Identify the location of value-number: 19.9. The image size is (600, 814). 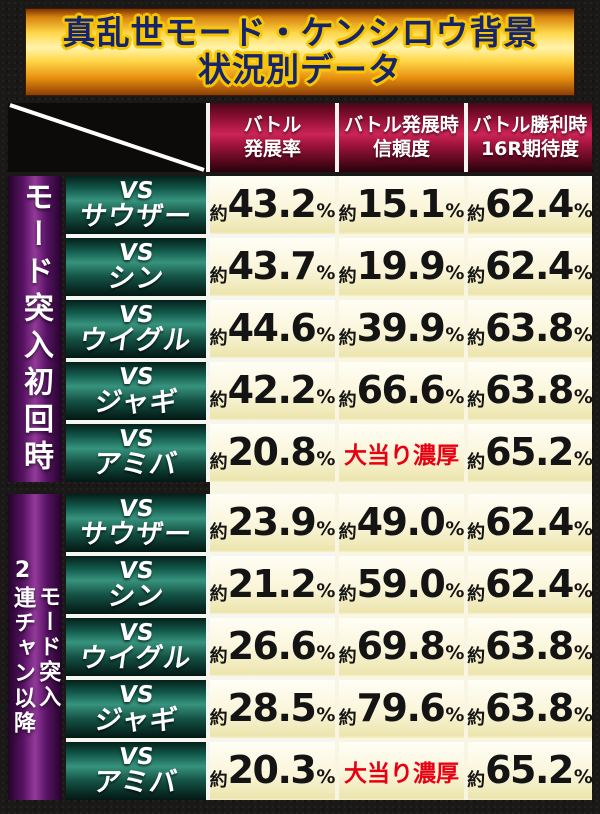
(401, 266).